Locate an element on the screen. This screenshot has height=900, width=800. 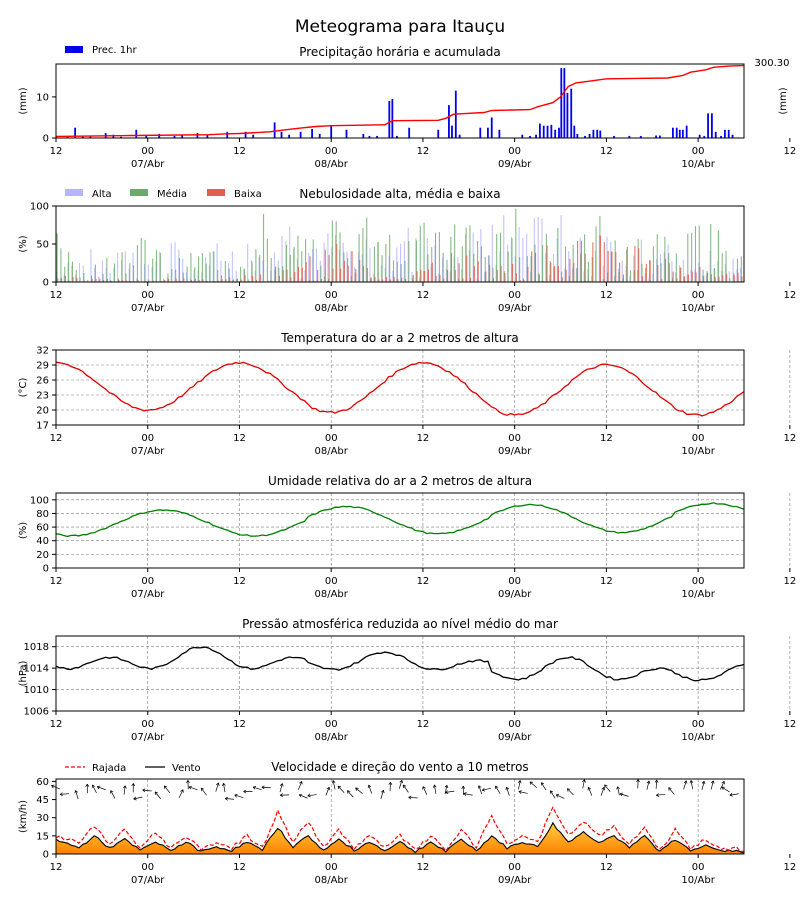
y-tick-label: 10 is located at coordinates (42, 97).